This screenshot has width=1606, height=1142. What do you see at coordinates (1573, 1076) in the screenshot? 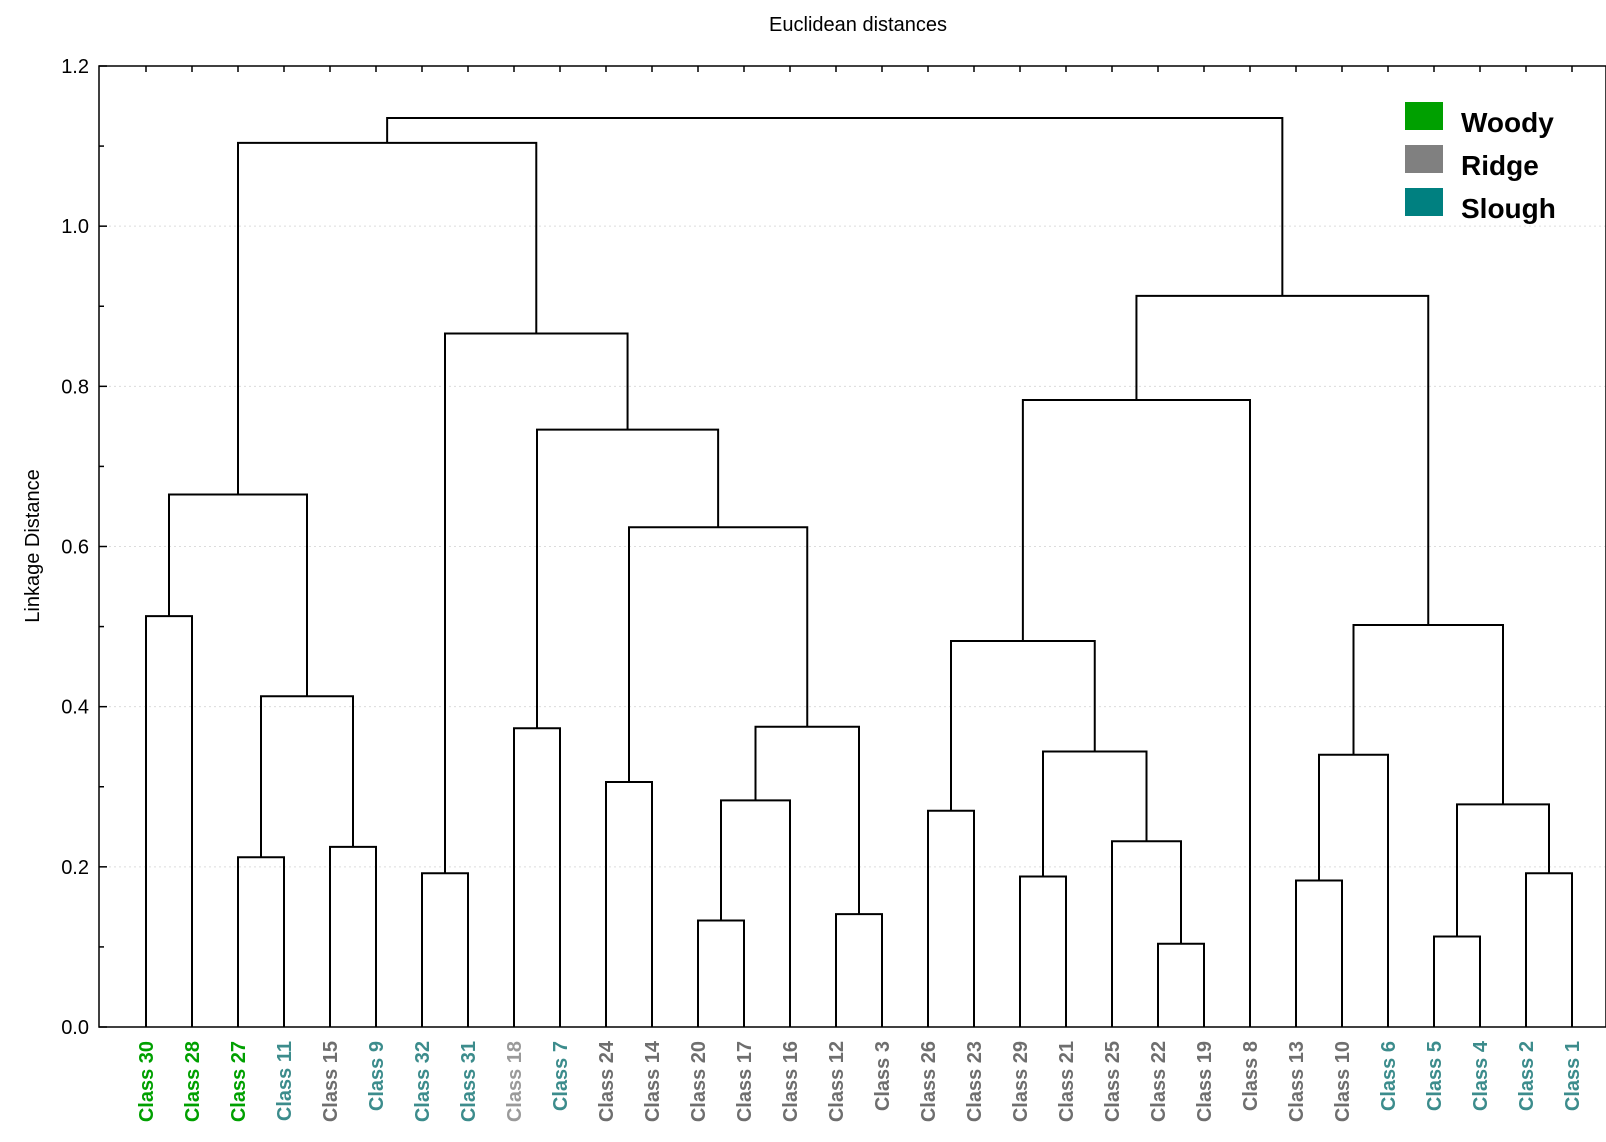
I see `leaf-label: Class 1` at bounding box center [1573, 1076].